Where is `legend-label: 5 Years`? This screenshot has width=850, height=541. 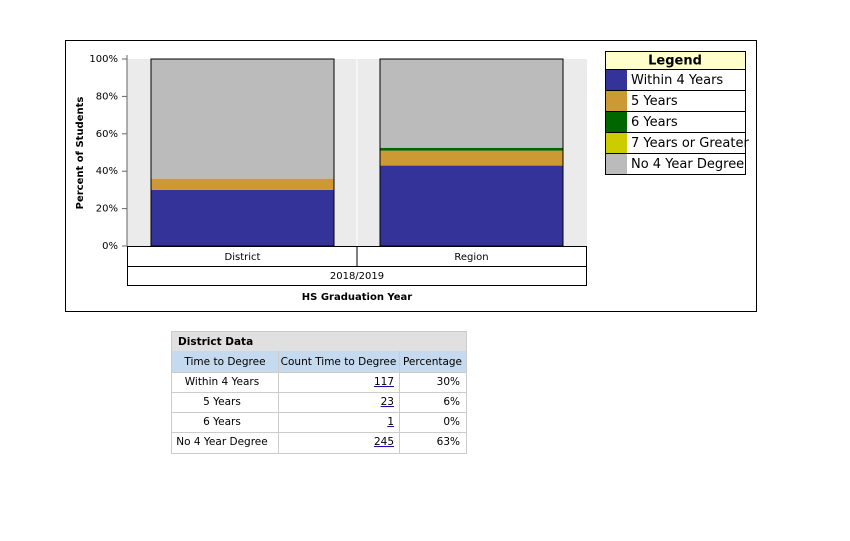
legend-label: 5 Years is located at coordinates (654, 101).